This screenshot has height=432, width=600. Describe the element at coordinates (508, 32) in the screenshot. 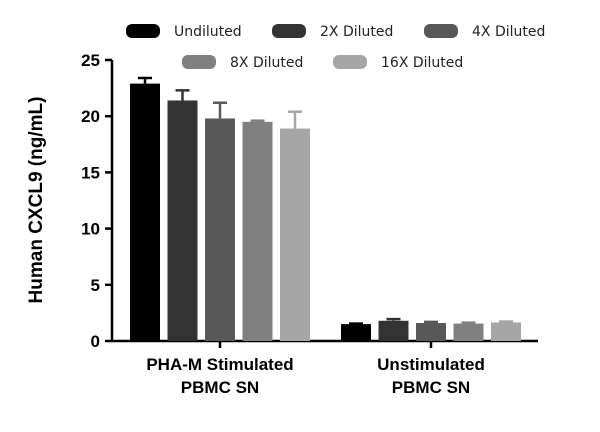

I see `legend-label: 4X Diluted` at that location.